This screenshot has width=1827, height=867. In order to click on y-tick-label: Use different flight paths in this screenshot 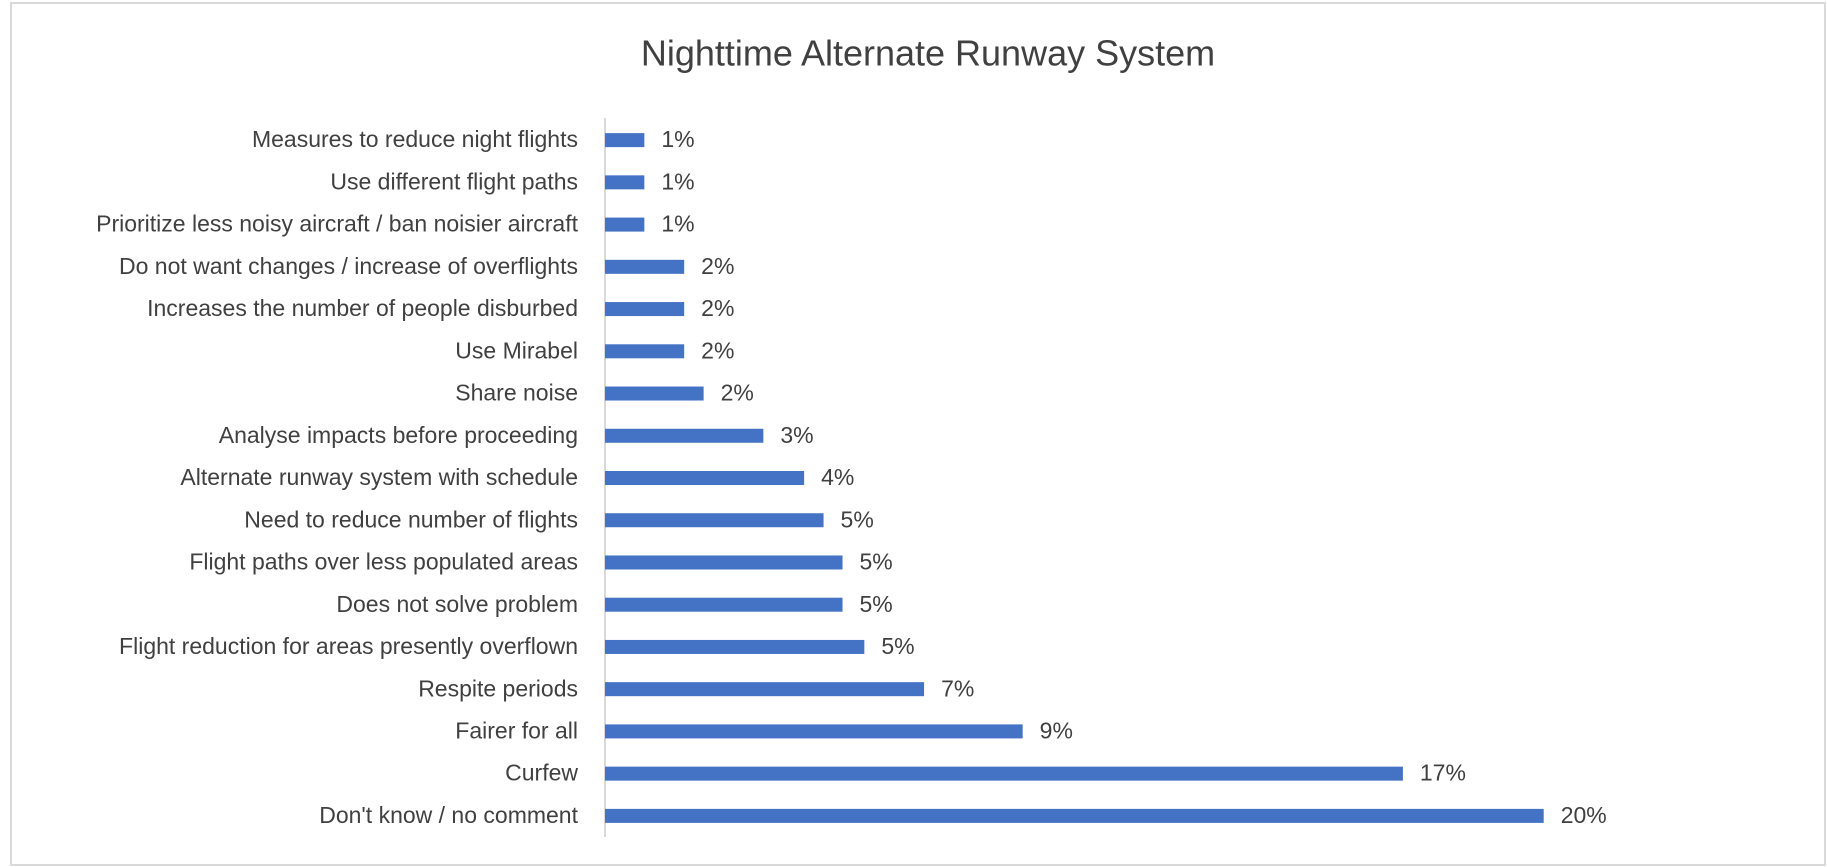, I will do `click(454, 181)`.